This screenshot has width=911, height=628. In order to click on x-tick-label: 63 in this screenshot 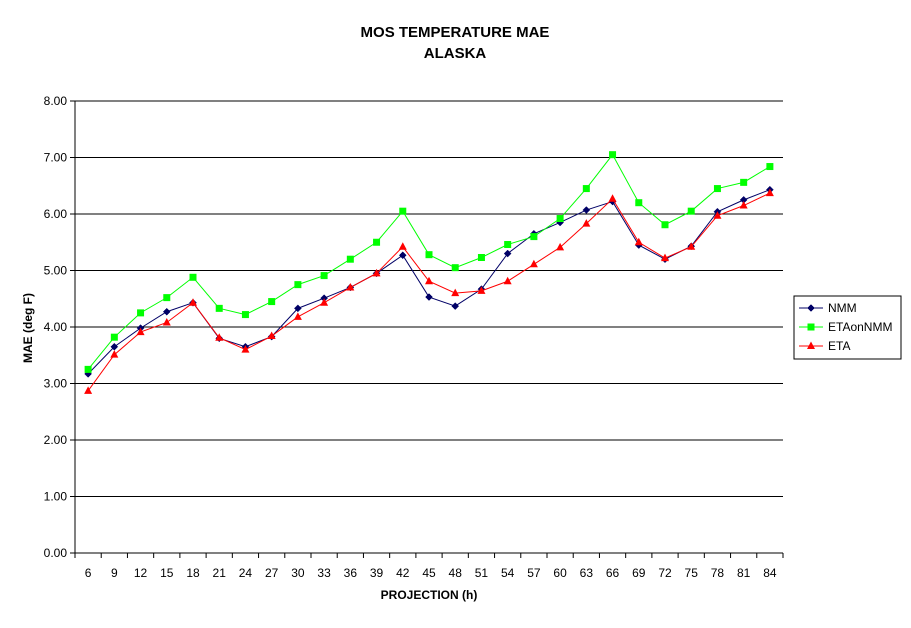, I will do `click(587, 573)`.